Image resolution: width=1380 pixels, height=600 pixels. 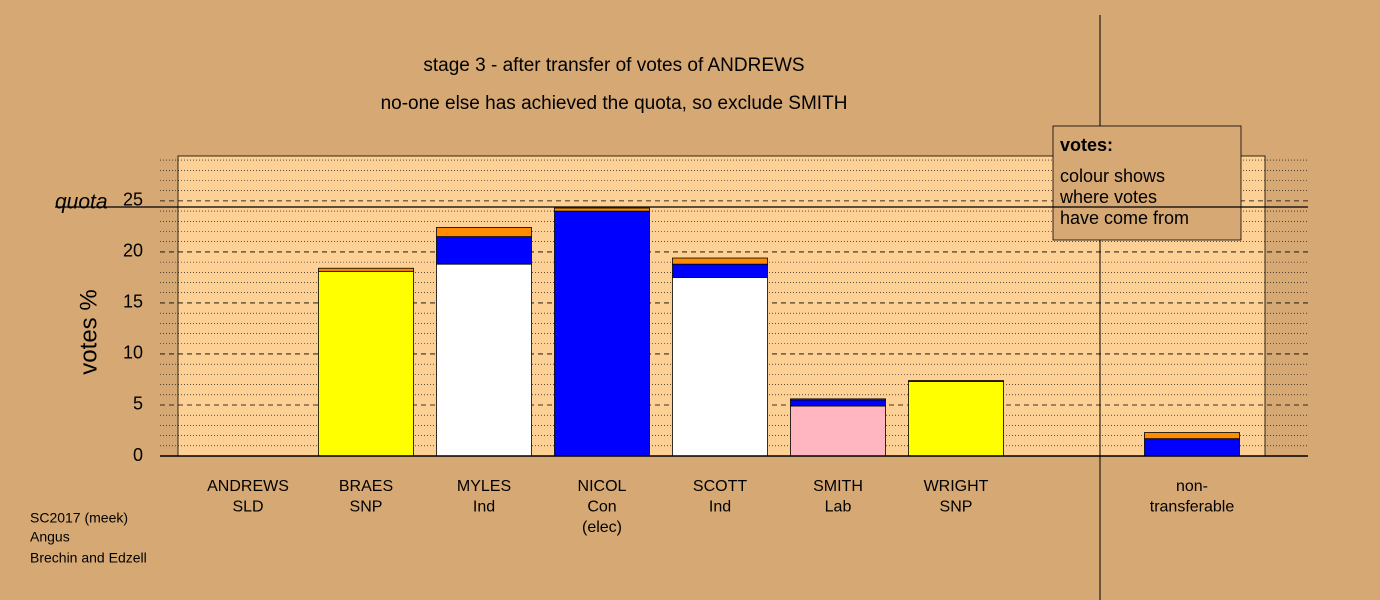 I want to click on x-tick-label: SMITH, so click(x=838, y=486).